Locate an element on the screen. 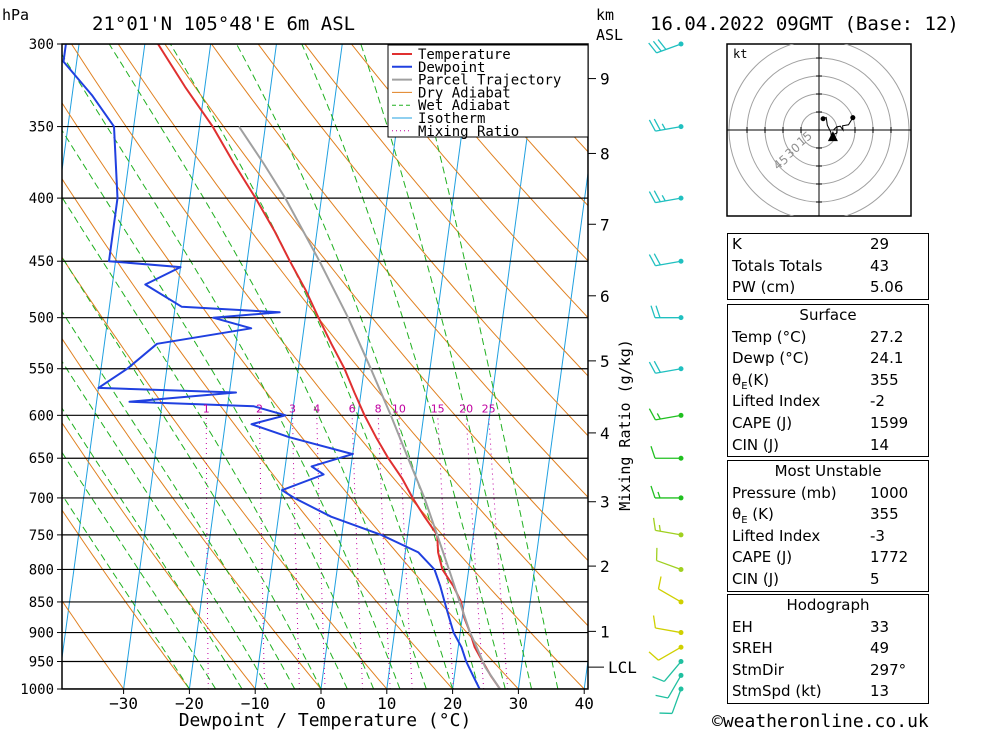  hodograph-end-dot is located at coordinates (853, 118).